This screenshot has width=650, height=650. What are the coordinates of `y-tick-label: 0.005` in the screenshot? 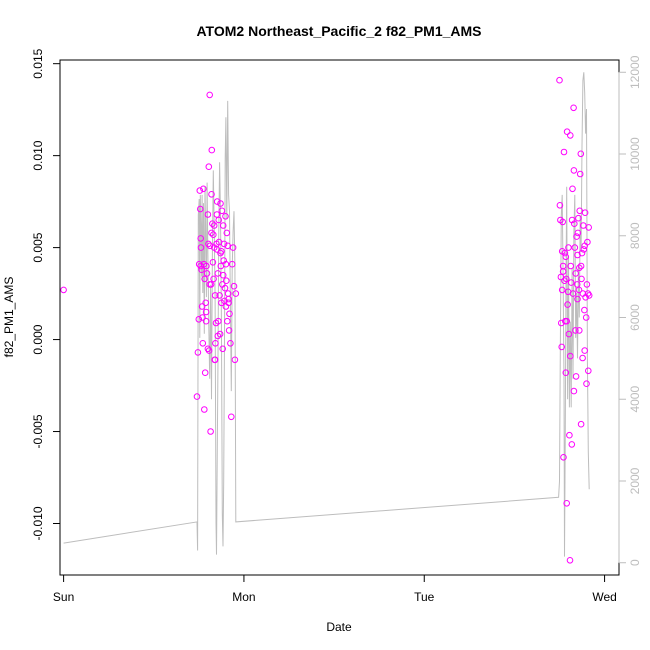 It's located at (38, 247).